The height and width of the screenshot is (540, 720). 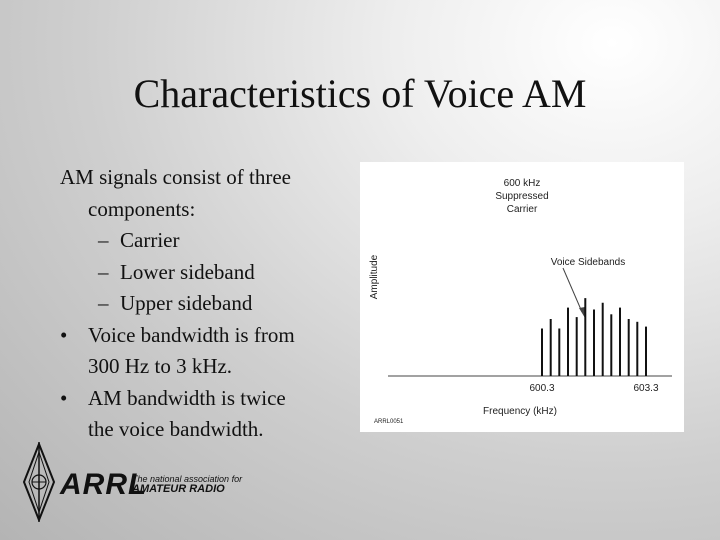 I want to click on sidebands-arrow-line, so click(x=572, y=290).